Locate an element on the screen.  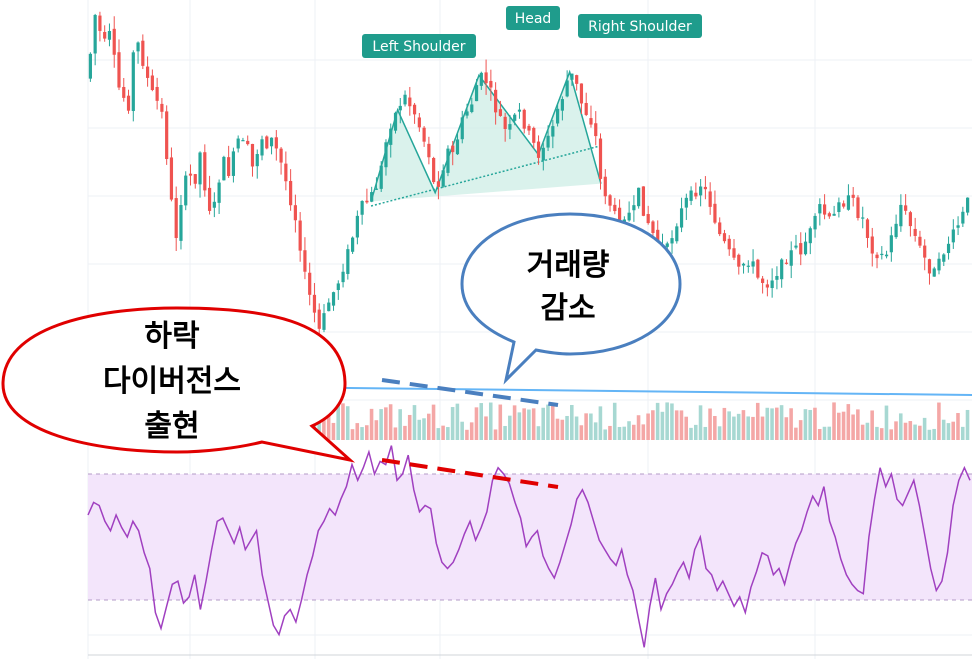
head-label: Head is located at coordinates (533, 18).